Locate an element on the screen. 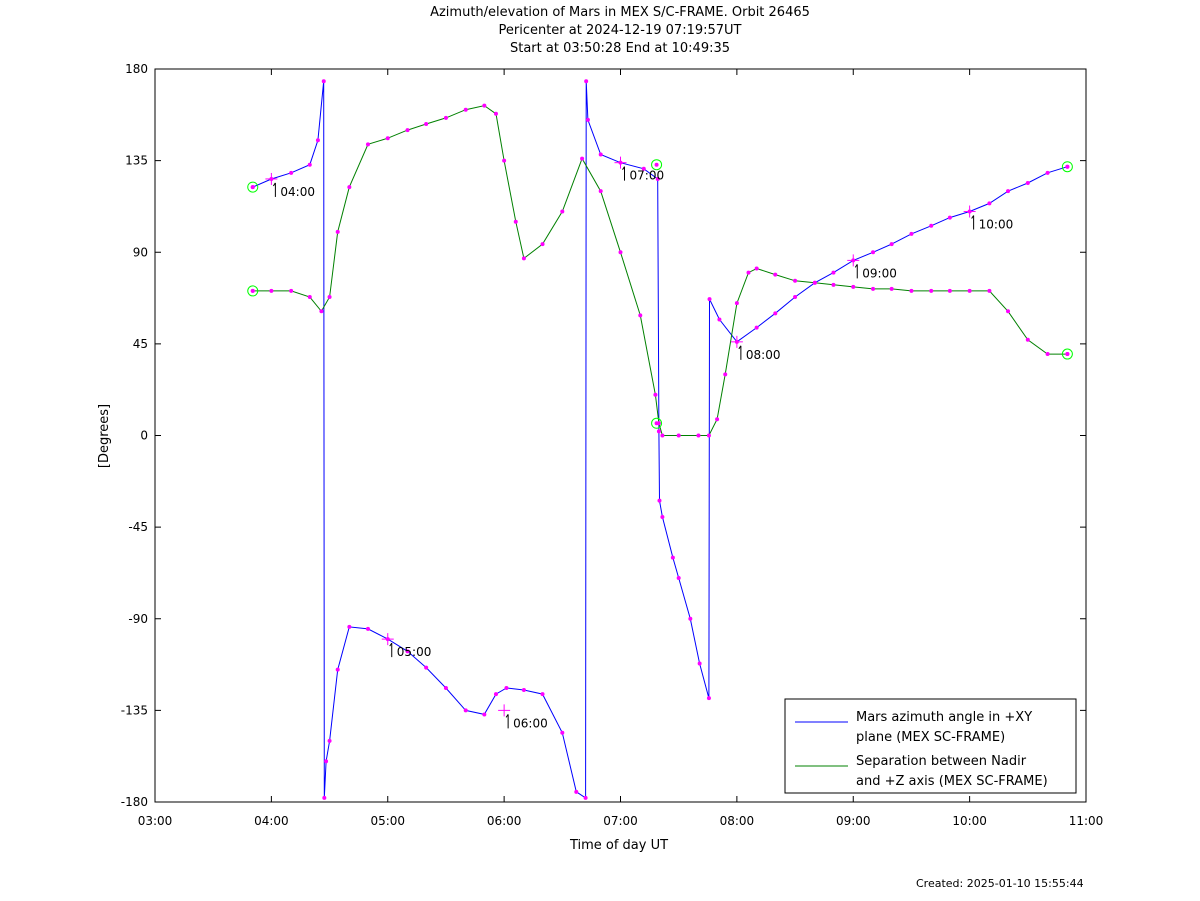 Image resolution: width=1200 pixels, height=901 pixels. chart-subtitle-pericenter: Pericenter at 2024-12-19 07:19:57UT is located at coordinates (620, 30).